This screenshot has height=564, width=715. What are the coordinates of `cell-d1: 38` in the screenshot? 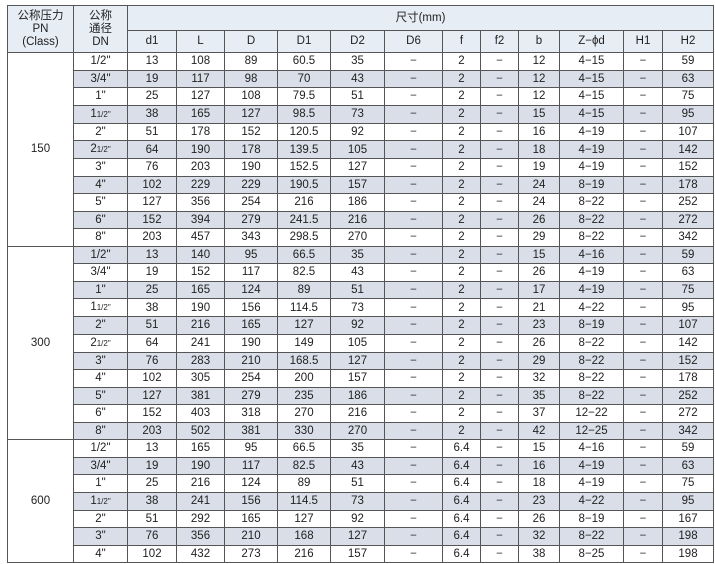 It's located at (152, 307).